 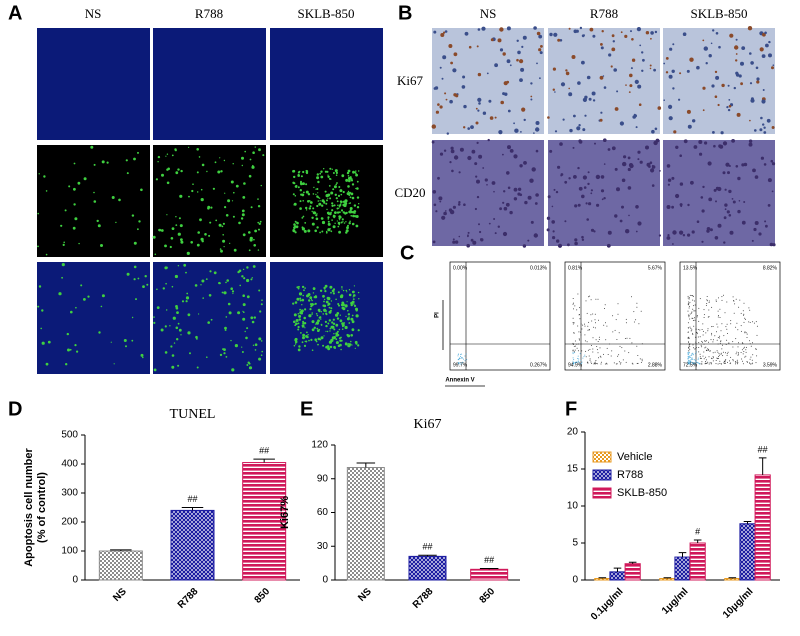 What do you see at coordinates (604, 81) in the screenshot?
I see `stain-image` at bounding box center [604, 81].